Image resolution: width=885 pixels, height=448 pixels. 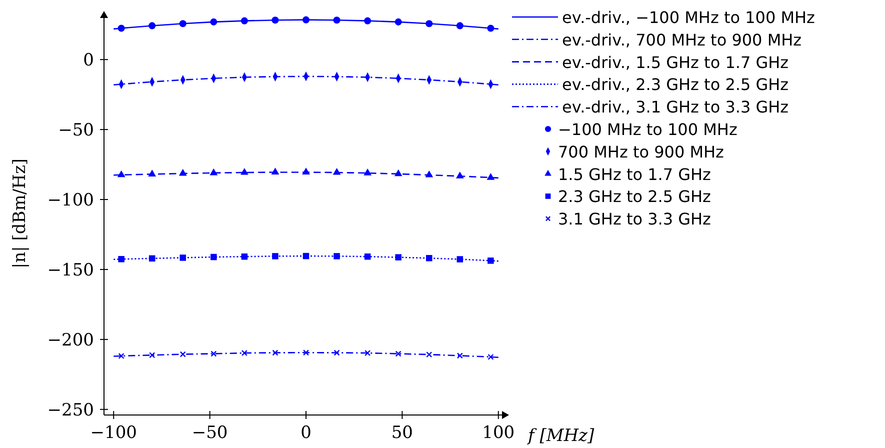 I want to click on x-tick-label: −50, so click(x=210, y=433).